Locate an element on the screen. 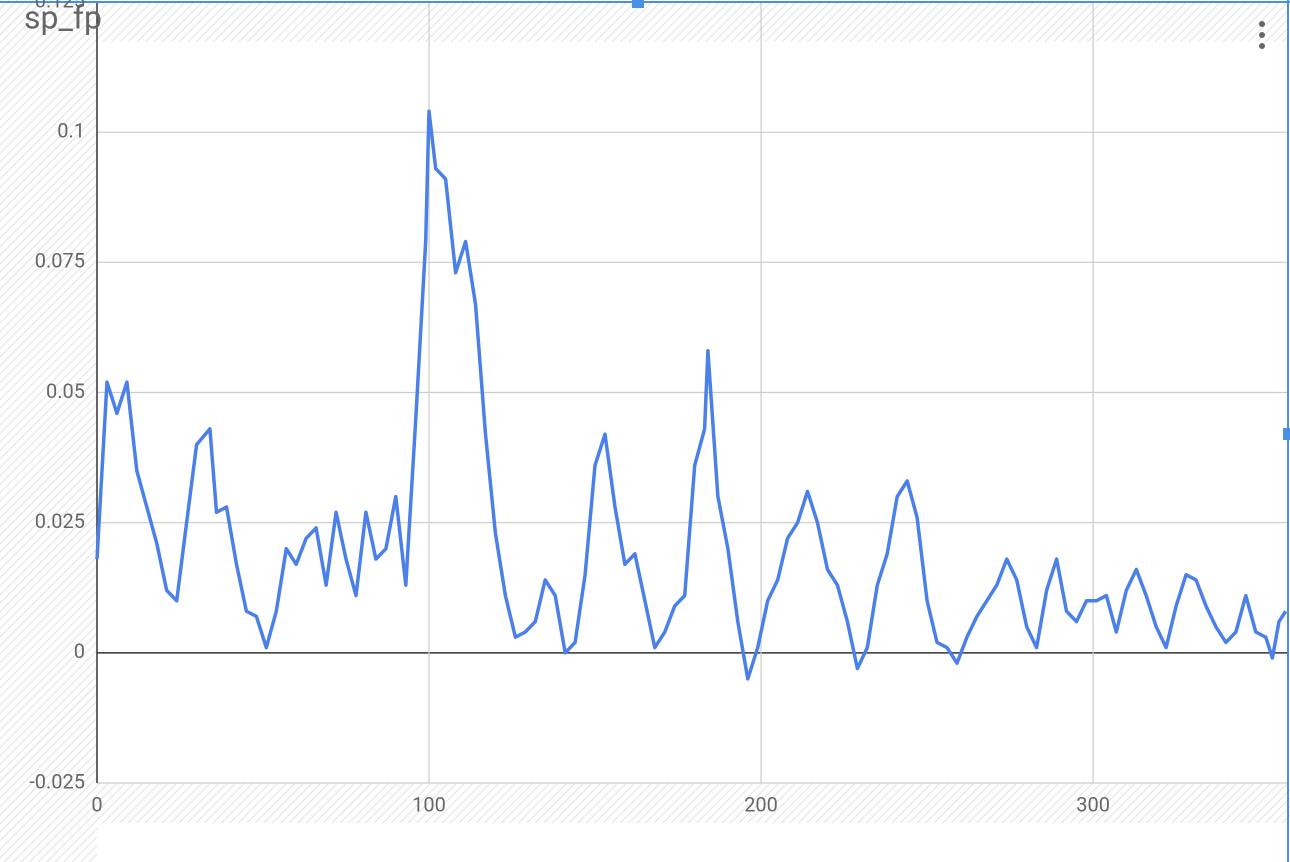 This screenshot has width=1290, height=862. chart-title: sp_fp is located at coordinates (63, 18).